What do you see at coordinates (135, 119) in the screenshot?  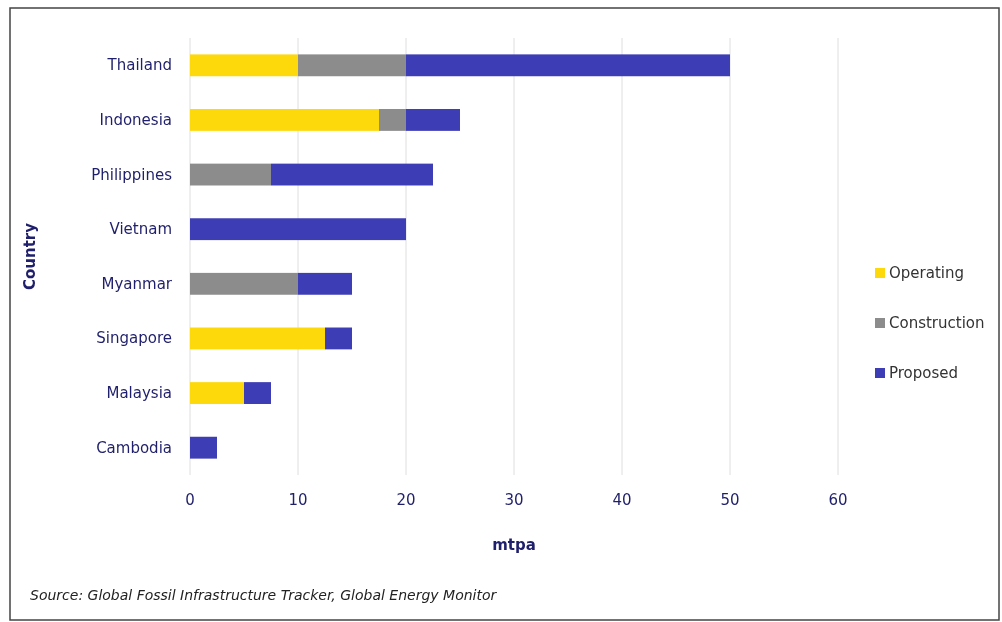 I see `y-tick-label: Indonesia` at bounding box center [135, 119].